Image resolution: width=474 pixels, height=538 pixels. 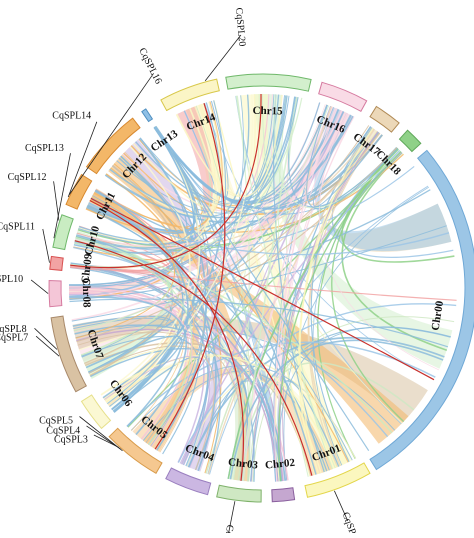 What do you see at coordinates (165, 140) in the screenshot?
I see `label-chr13: Chr13` at bounding box center [165, 140].